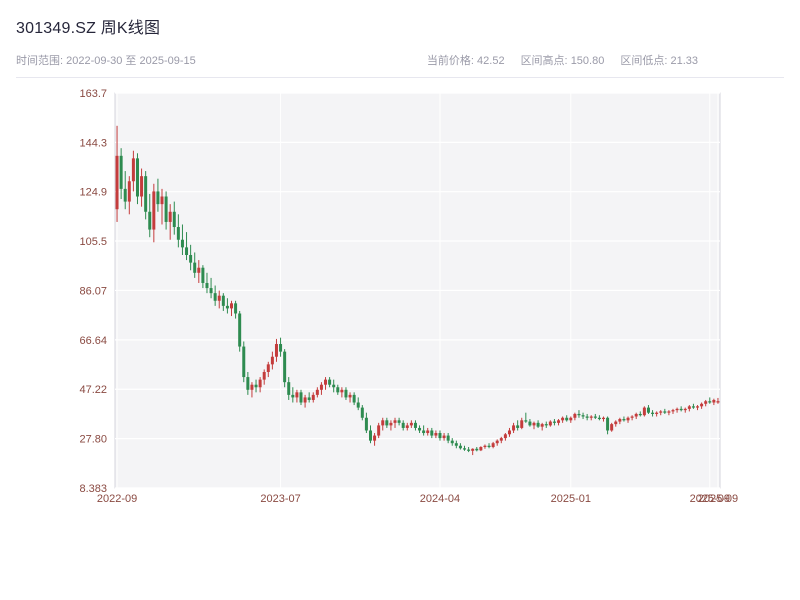 The image size is (800, 600). I want to click on x-tick-label: 2025-01, so click(571, 499).